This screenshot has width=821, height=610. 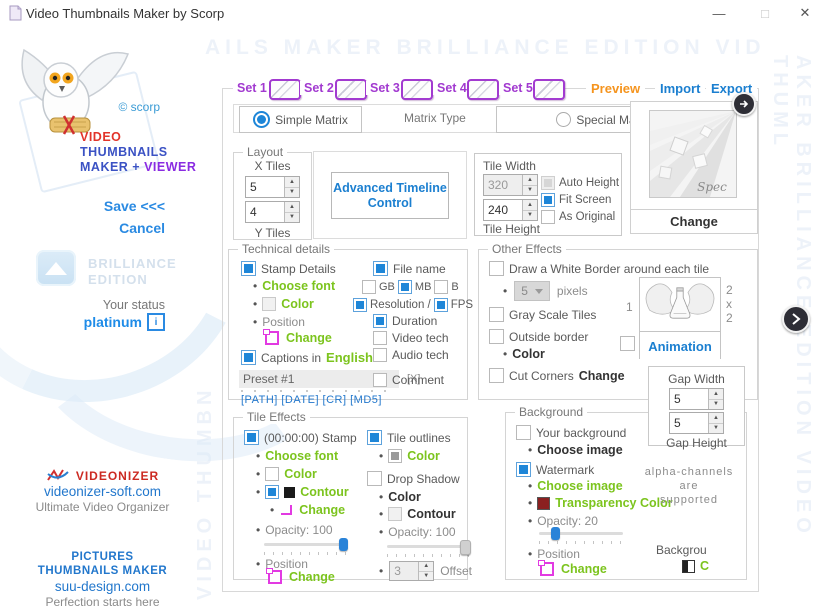 I want to click on stamp-color-link: Color, so click(x=297, y=304).